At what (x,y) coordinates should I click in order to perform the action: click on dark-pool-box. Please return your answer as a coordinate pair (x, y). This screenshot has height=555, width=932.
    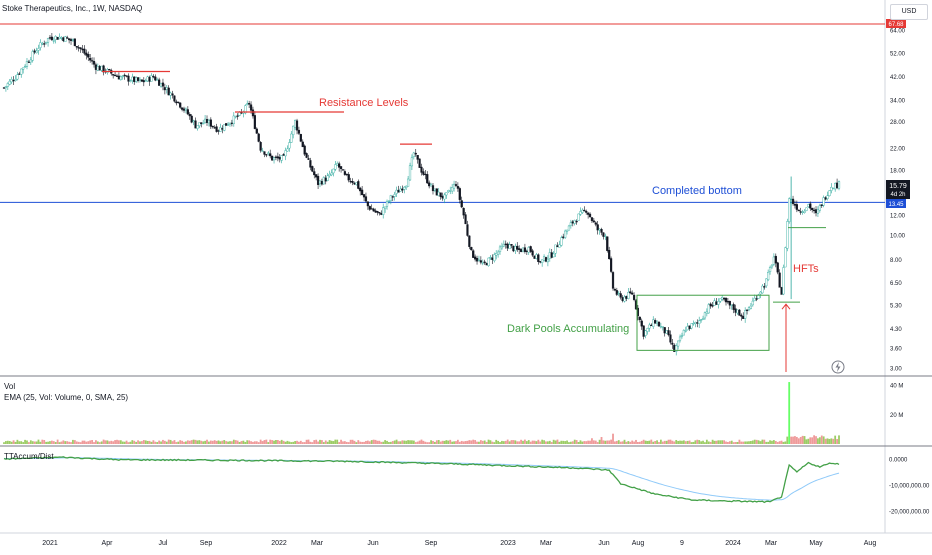
    Looking at the image, I should click on (703, 322).